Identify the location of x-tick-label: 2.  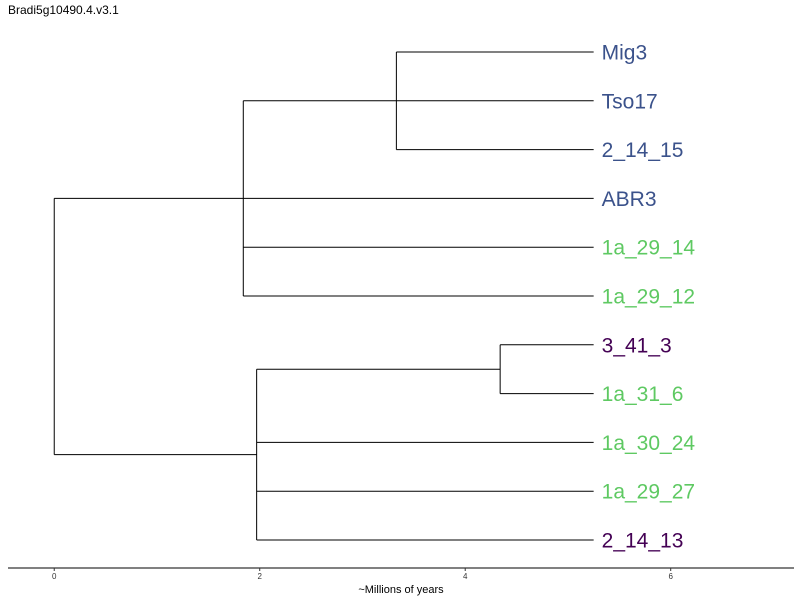
(259, 576).